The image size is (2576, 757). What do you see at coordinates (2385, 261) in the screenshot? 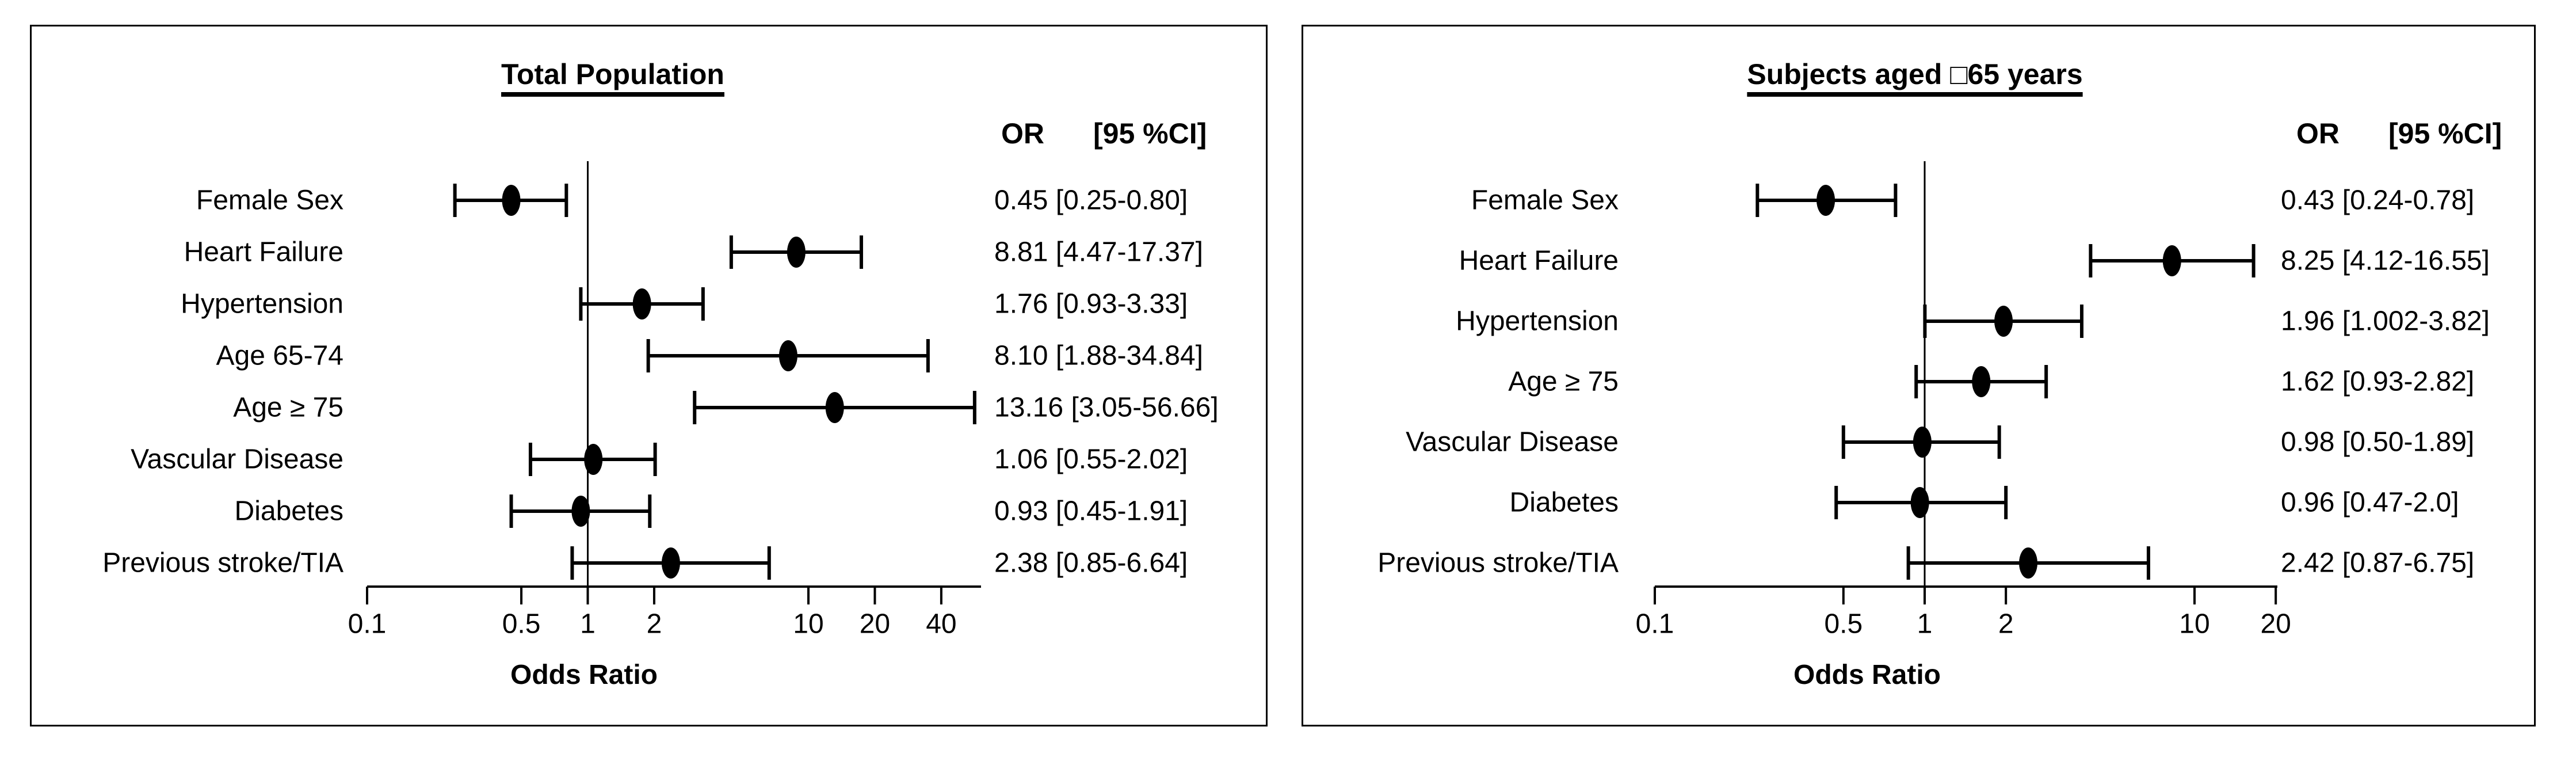
I see `row-value: 8.25 [4.12-16.55]` at bounding box center [2385, 261].